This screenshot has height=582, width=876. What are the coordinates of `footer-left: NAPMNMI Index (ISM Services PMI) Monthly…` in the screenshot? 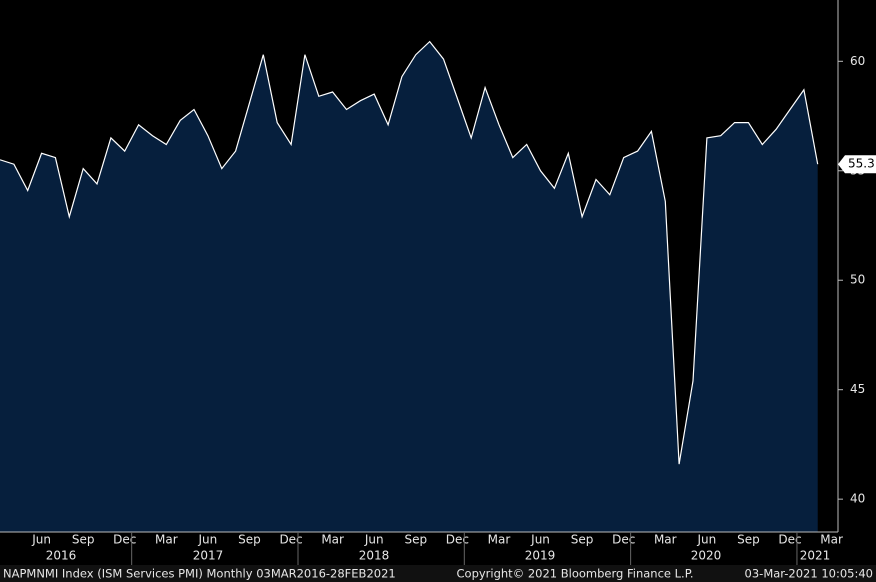 It's located at (199, 574).